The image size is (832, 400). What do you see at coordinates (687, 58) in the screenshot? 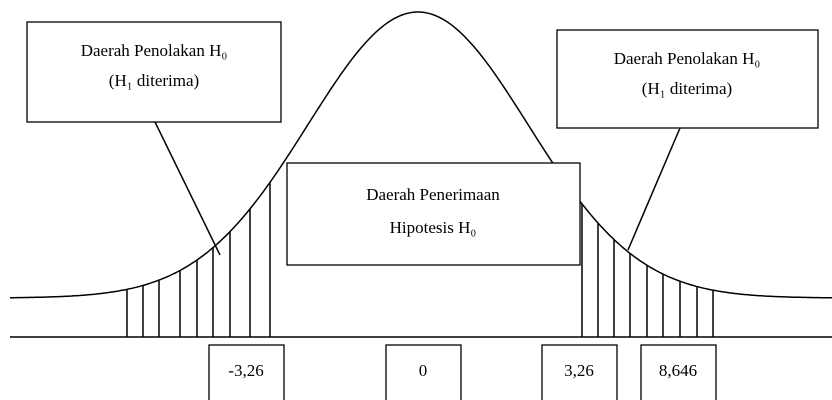
I see `right-line1: Daerah Penolakan H₀` at bounding box center [687, 58].